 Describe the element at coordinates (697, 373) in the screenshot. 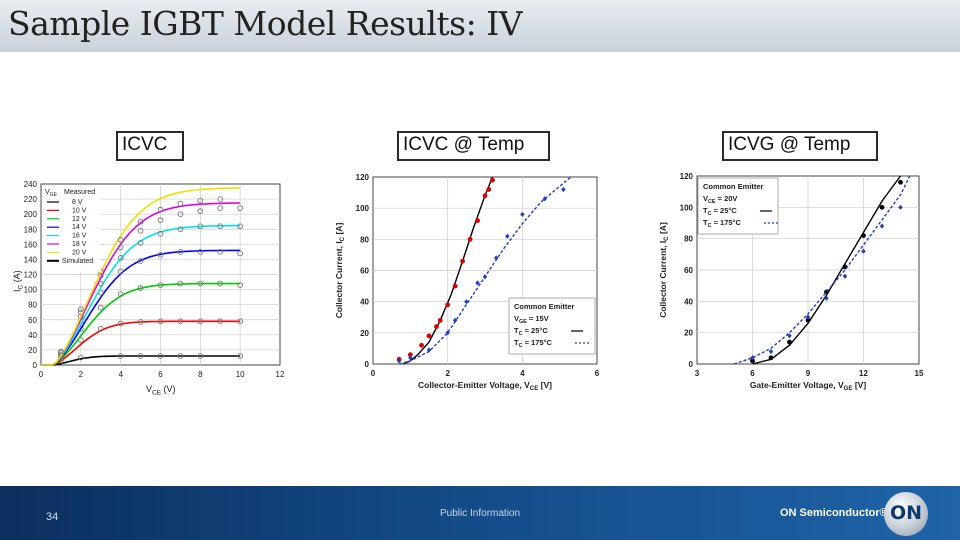

I see `x-tick-label-2: 3` at that location.